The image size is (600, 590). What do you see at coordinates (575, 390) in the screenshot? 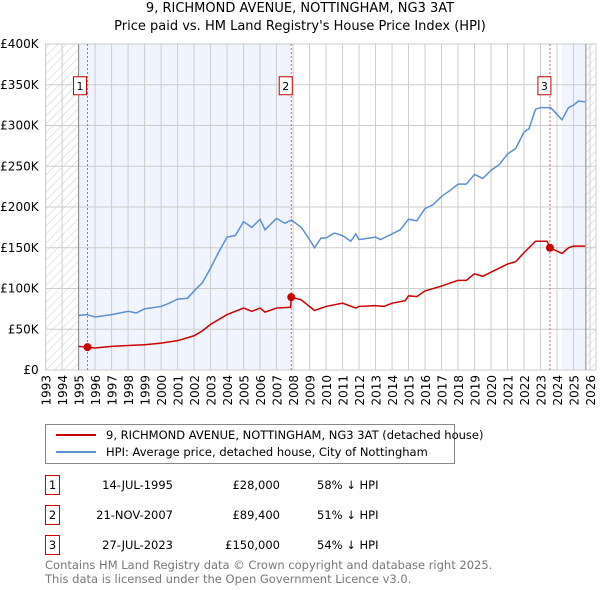
I see `x-tick-label: 2025` at bounding box center [575, 390].